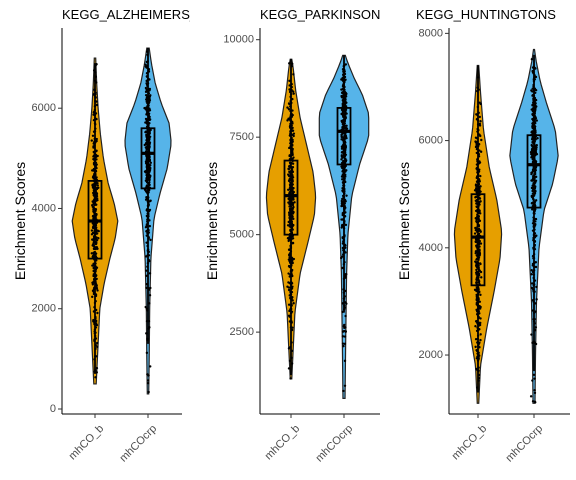  Describe the element at coordinates (130, 14) in the screenshot. I see `panel-title: KEGG_ALZHEIMERS_` at that location.